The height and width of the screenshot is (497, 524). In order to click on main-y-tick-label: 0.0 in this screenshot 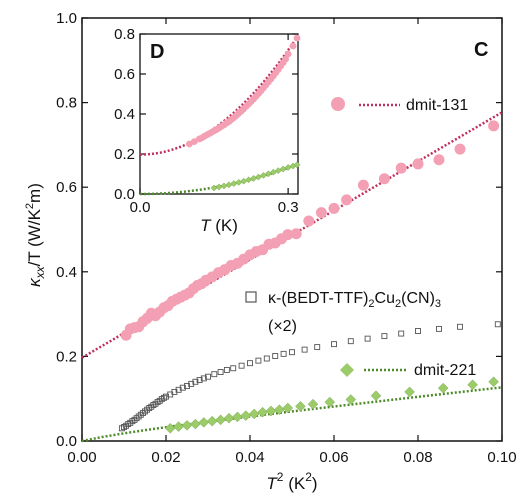, I will do `click(66, 441)`.